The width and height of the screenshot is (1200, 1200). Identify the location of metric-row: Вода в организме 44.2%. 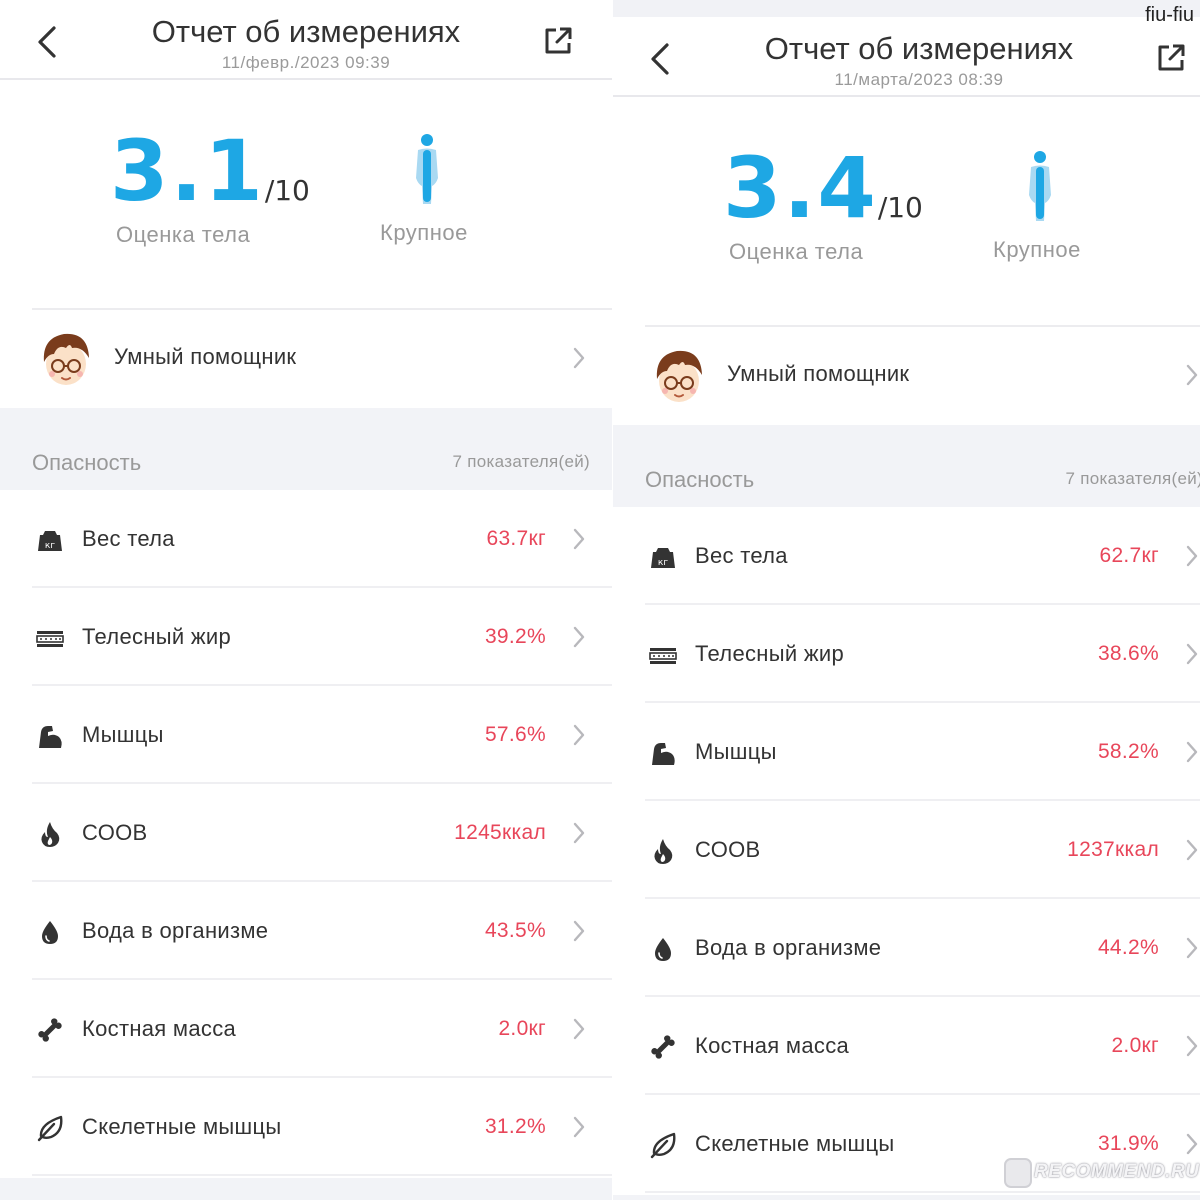
(906, 948).